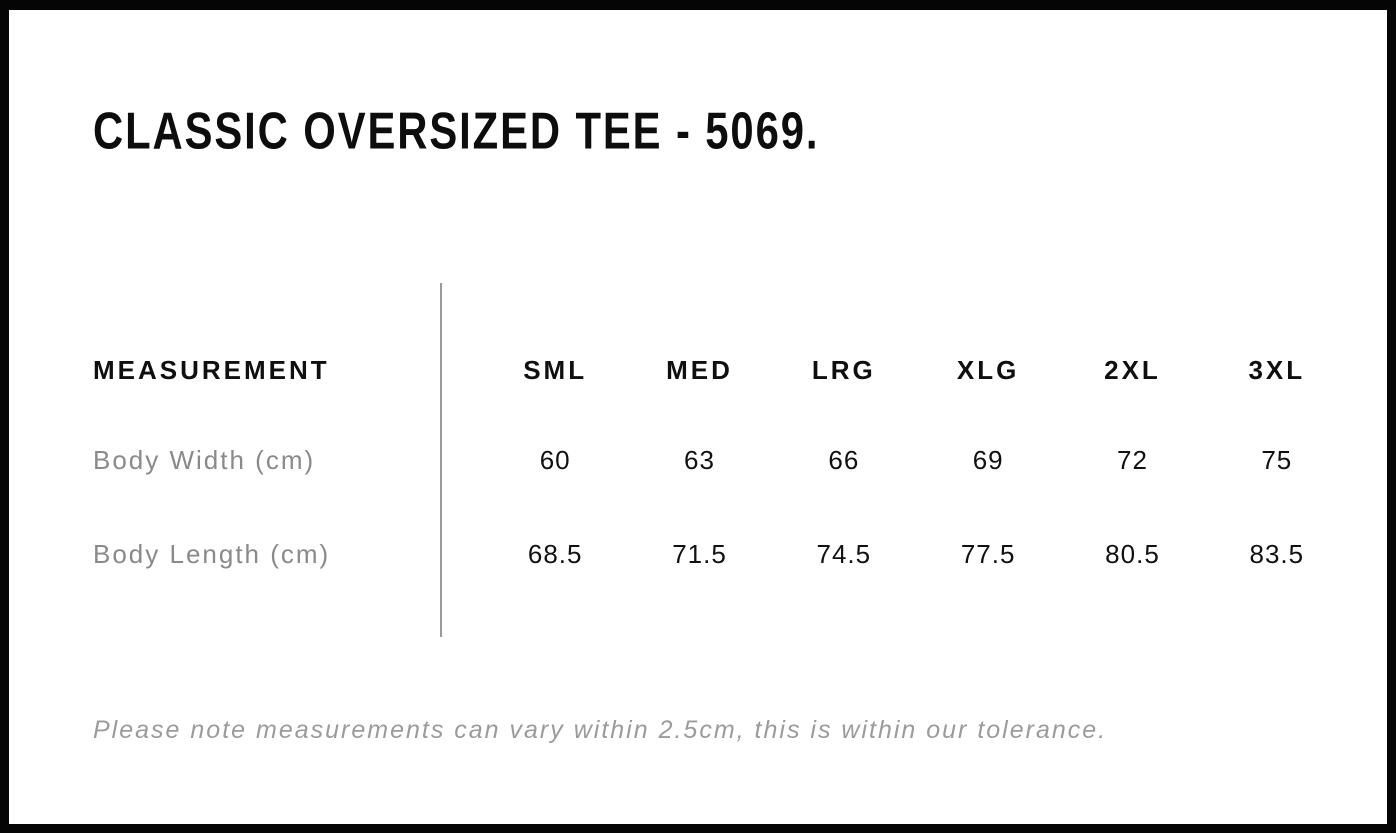 The image size is (1396, 833). What do you see at coordinates (988, 459) in the screenshot?
I see `size-value-cell: 69` at bounding box center [988, 459].